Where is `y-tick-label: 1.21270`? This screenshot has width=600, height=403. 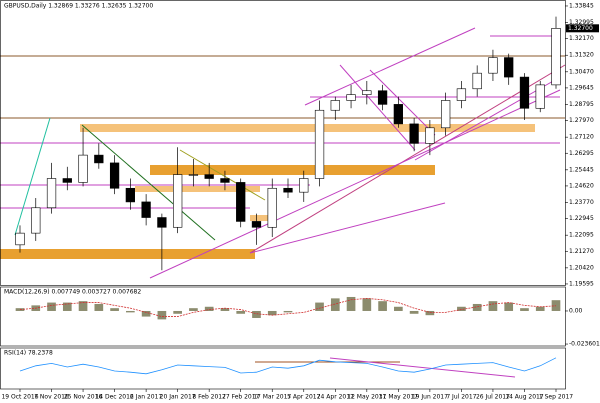
y-tick-label: 1.21270 is located at coordinates (581, 251).